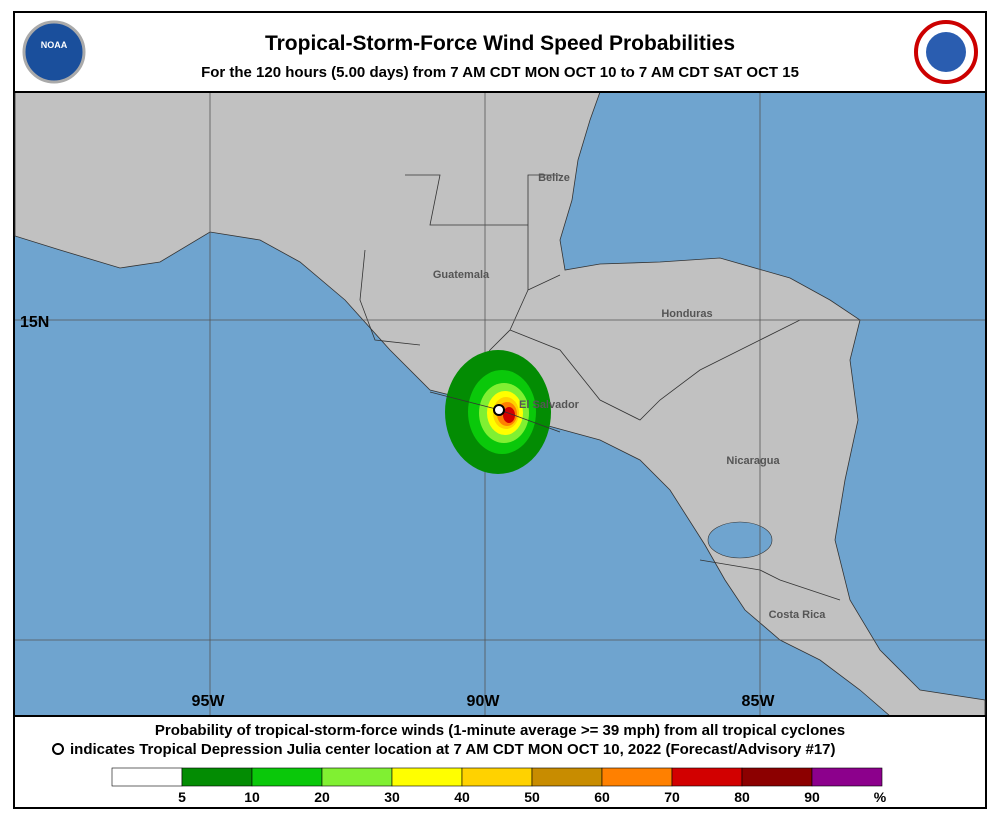 This screenshot has height=827, width=1000. Describe the element at coordinates (462, 797) in the screenshot. I see `legend-tick-label: 40` at that location.